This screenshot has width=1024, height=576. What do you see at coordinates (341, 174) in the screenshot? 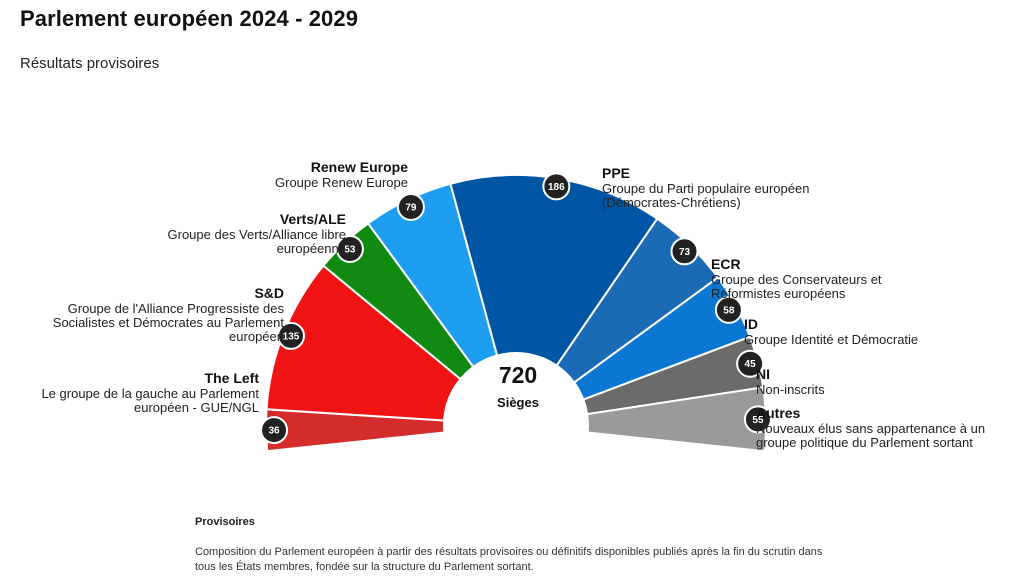
I see `label-renew: Renew Europe Groupe Renew Europe` at bounding box center [341, 174].